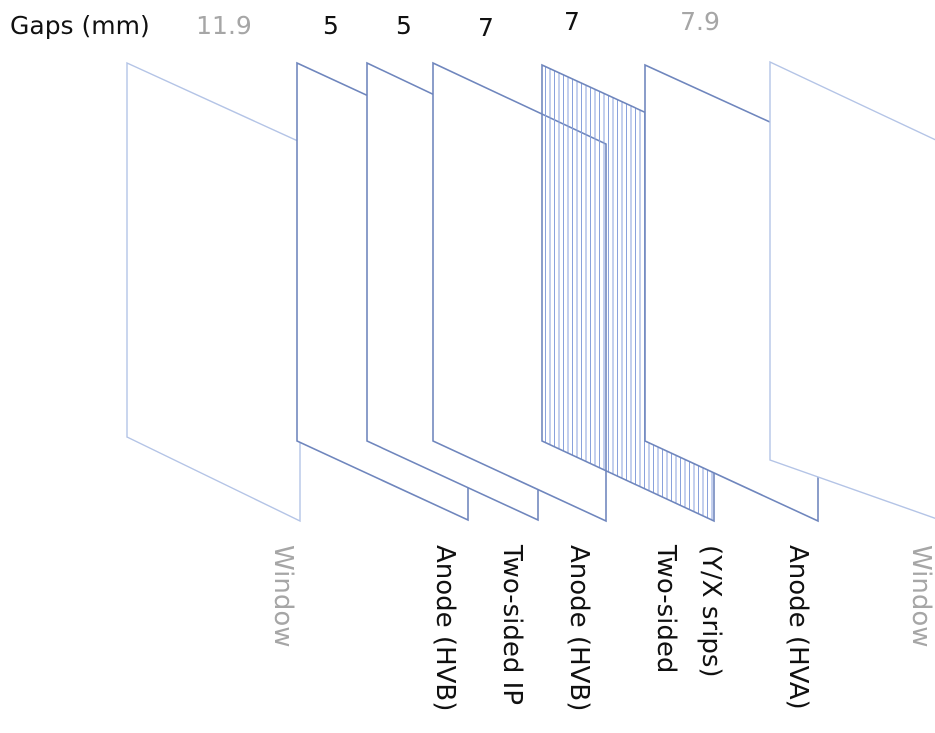 This screenshot has width=935, height=733. Describe the element at coordinates (512, 624) in the screenshot. I see `plane-3-label: Two-sided IP` at that location.